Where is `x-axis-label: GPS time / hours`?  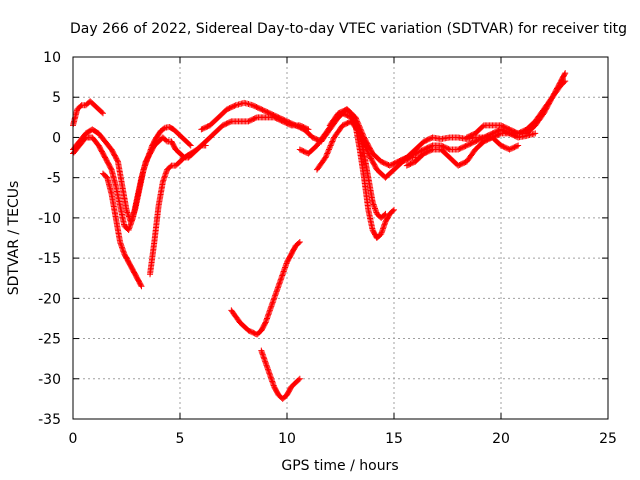 x-axis-label: GPS time / hours is located at coordinates (339, 466).